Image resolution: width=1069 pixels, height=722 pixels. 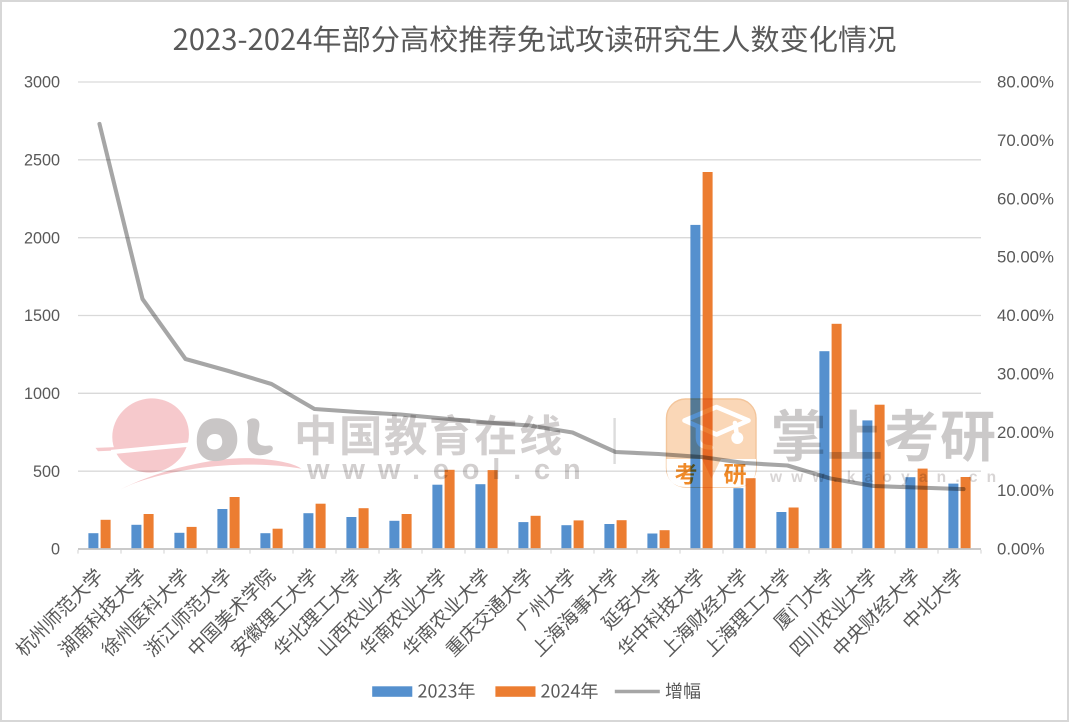 What do you see at coordinates (42, 238) in the screenshot?
I see `svg-text: 2000` at bounding box center [42, 238].